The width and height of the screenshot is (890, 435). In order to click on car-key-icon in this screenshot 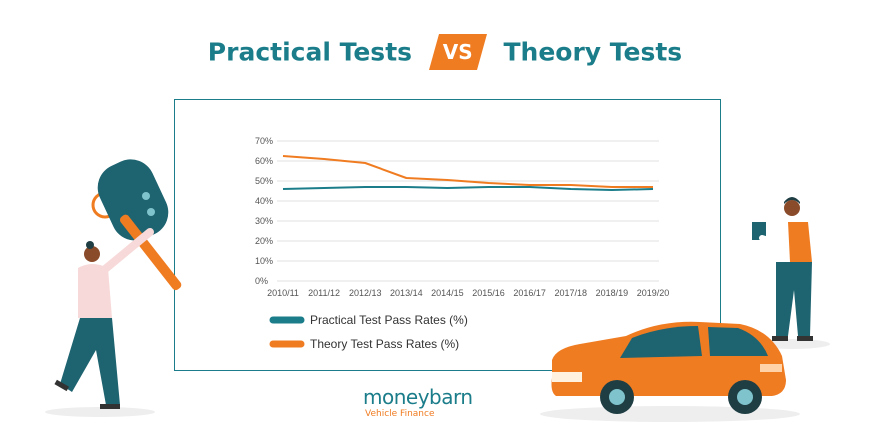, I will do `click(136, 225)`.